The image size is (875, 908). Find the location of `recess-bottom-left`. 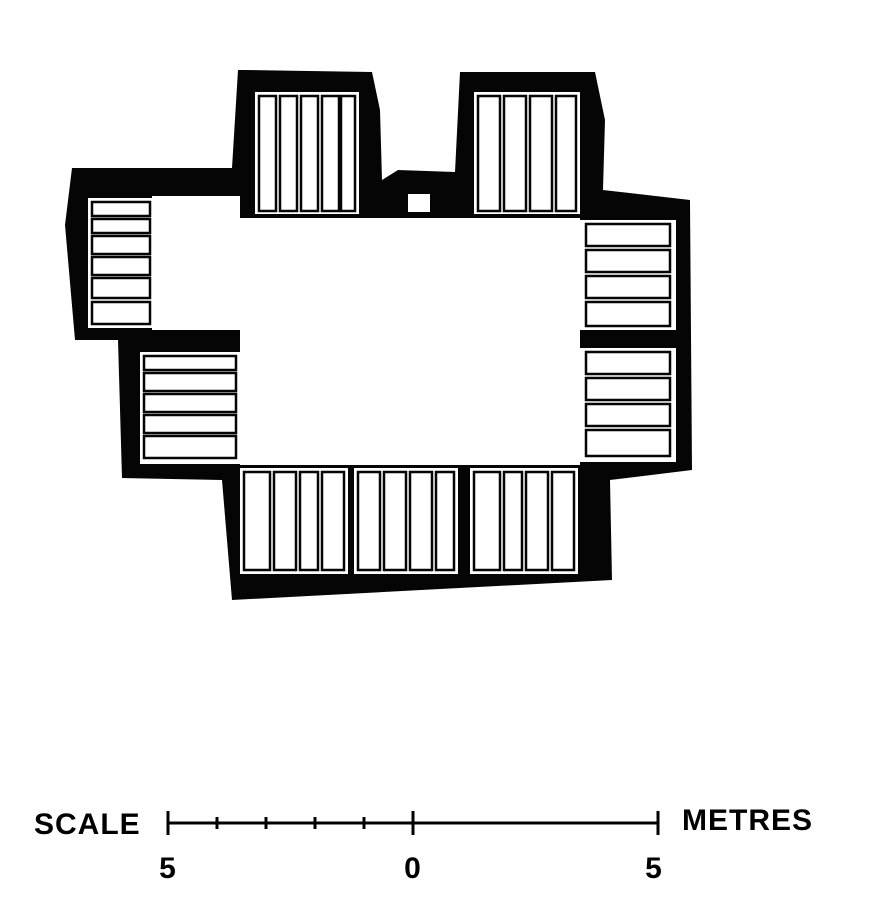

recess-bottom-left is located at coordinates (294, 521).